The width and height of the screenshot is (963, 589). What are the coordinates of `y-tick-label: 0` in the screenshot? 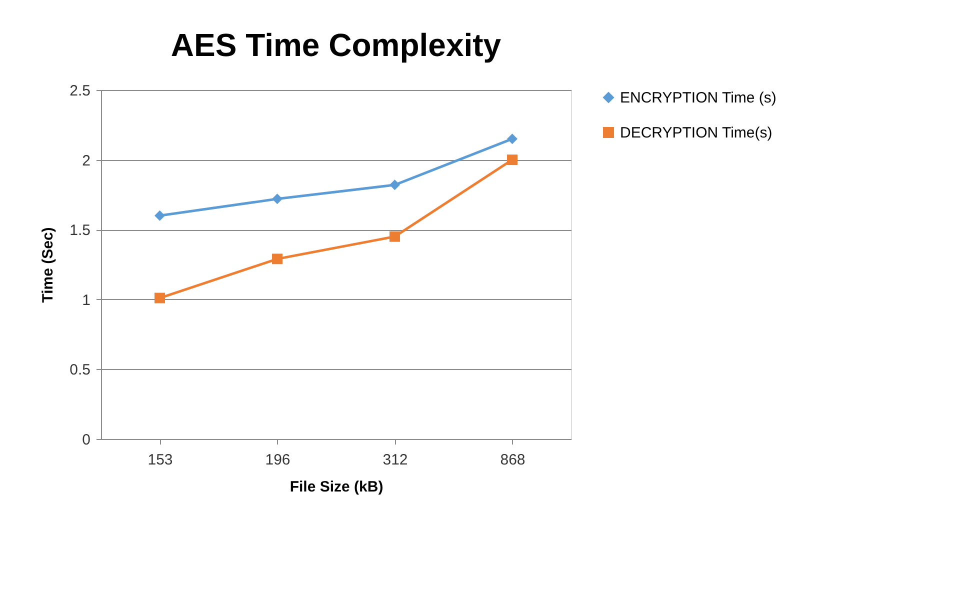 It's located at (86, 440).